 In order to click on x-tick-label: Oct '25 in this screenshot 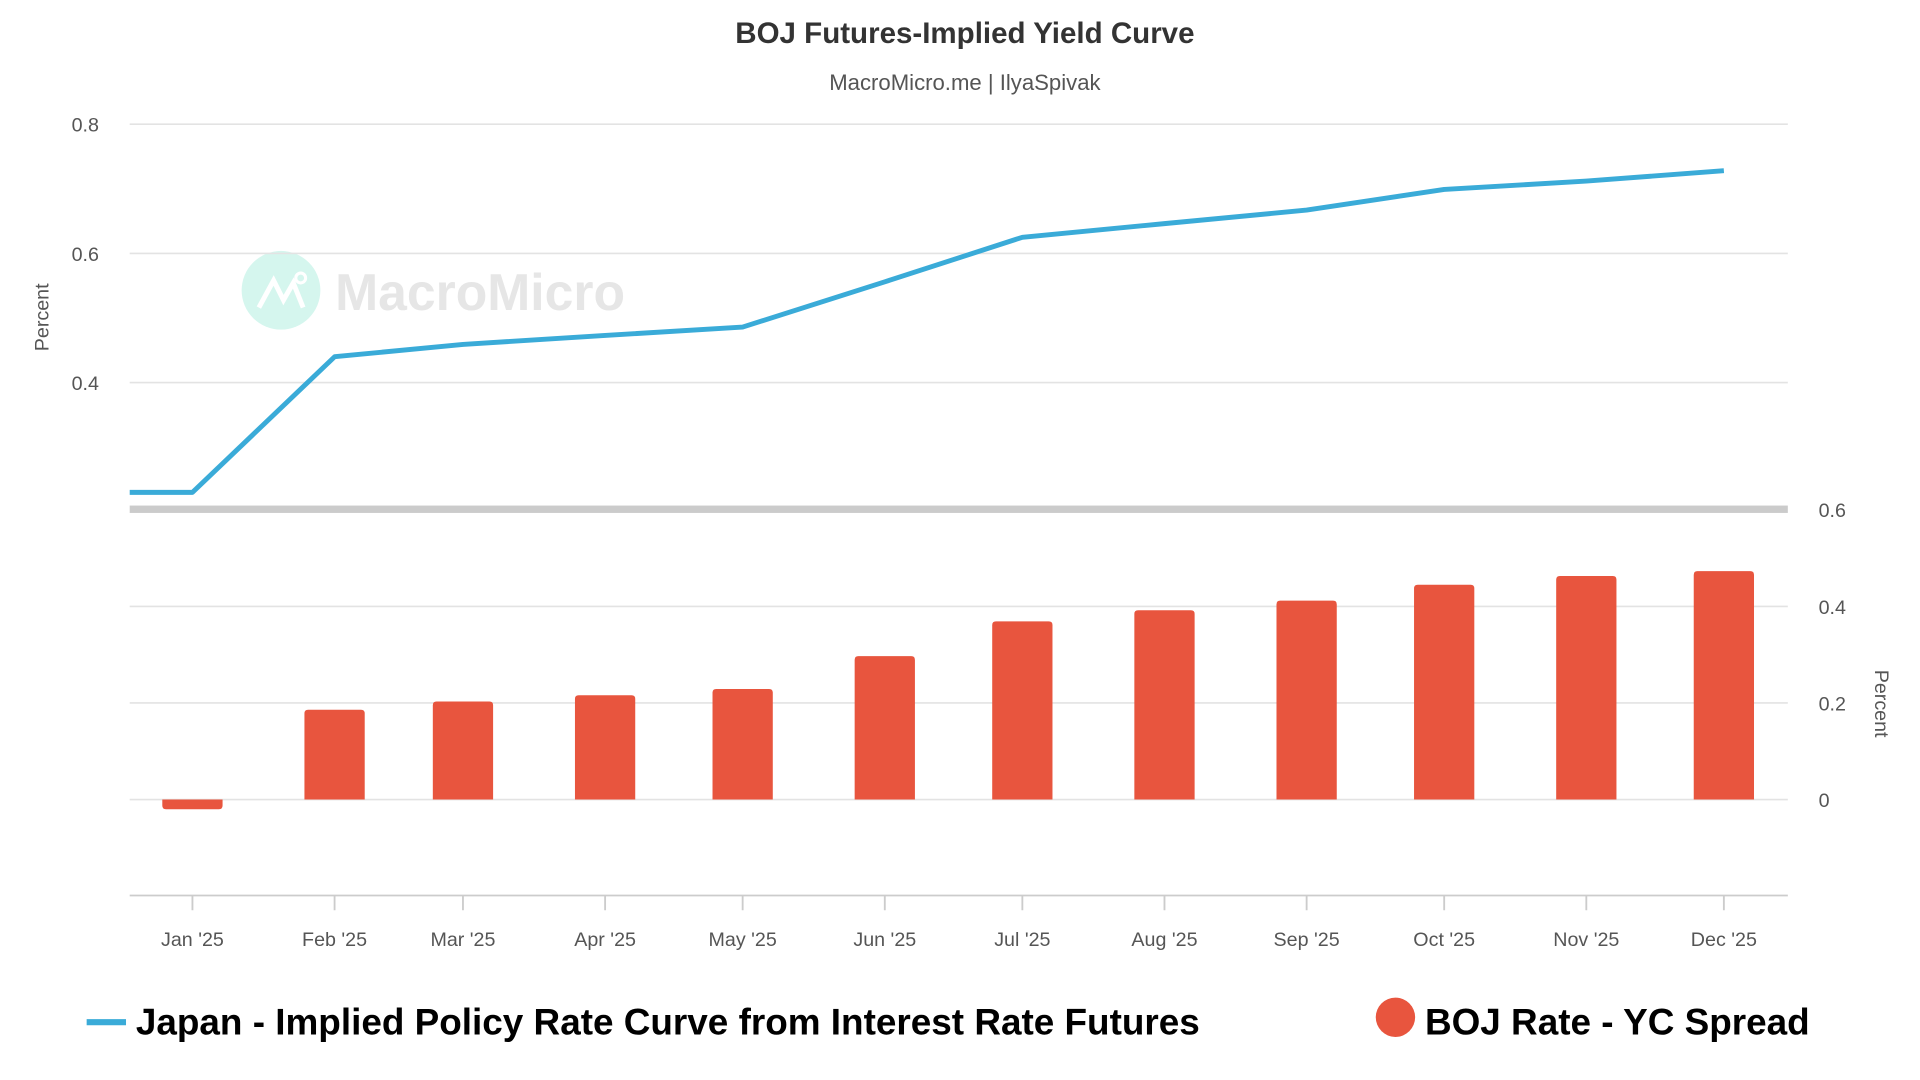, I will do `click(1444, 940)`.